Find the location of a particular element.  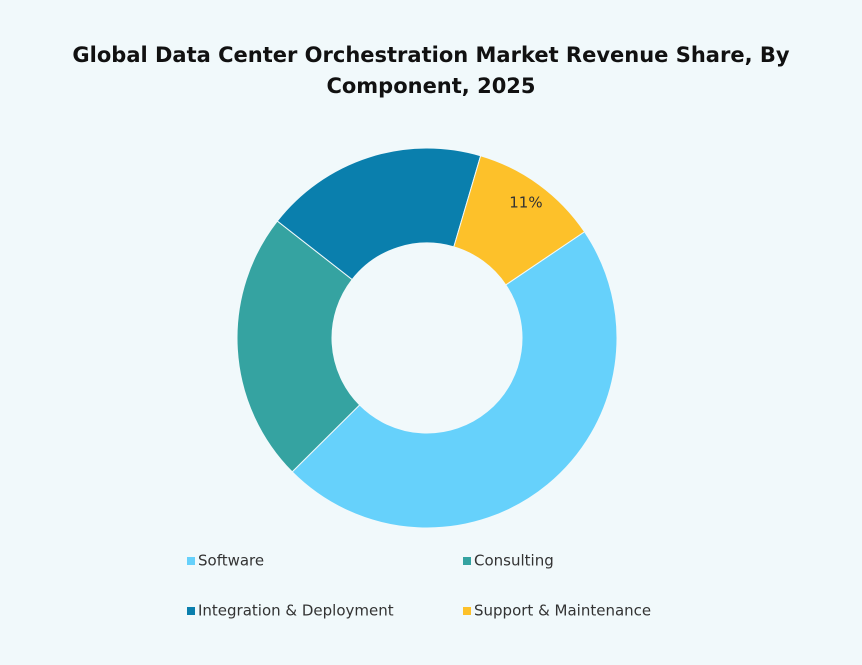

data-label: 11% is located at coordinates (525, 202).